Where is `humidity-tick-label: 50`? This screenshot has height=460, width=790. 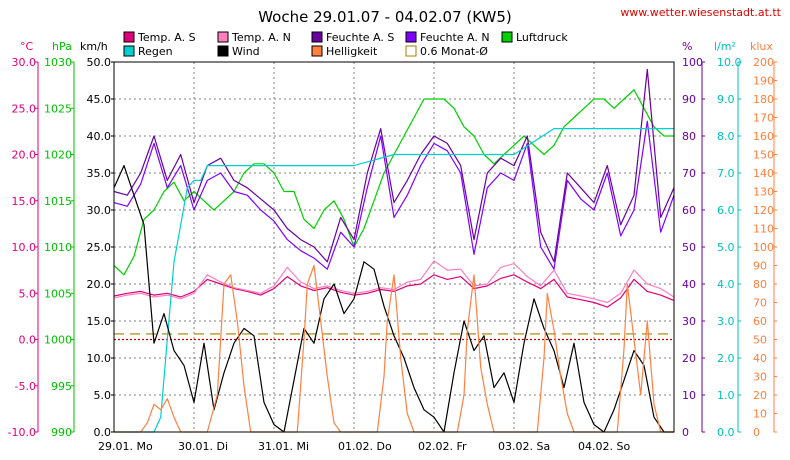 humidity-tick-label: 50 is located at coordinates (689, 247).